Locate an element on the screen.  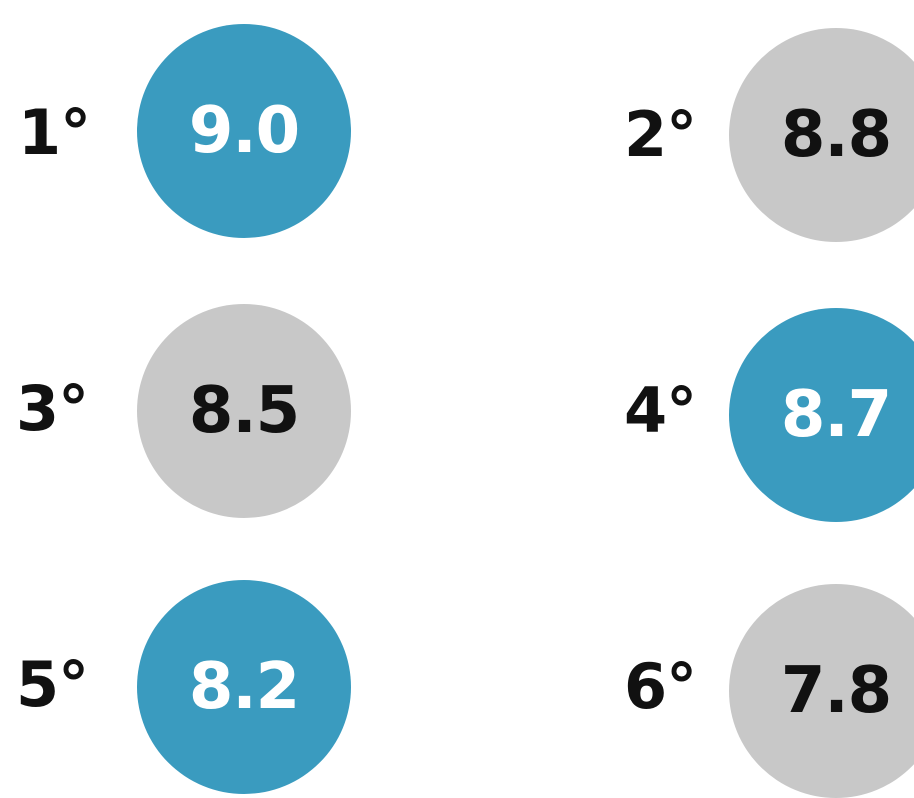
score-value-2: 8.8 is located at coordinates (836, 135).